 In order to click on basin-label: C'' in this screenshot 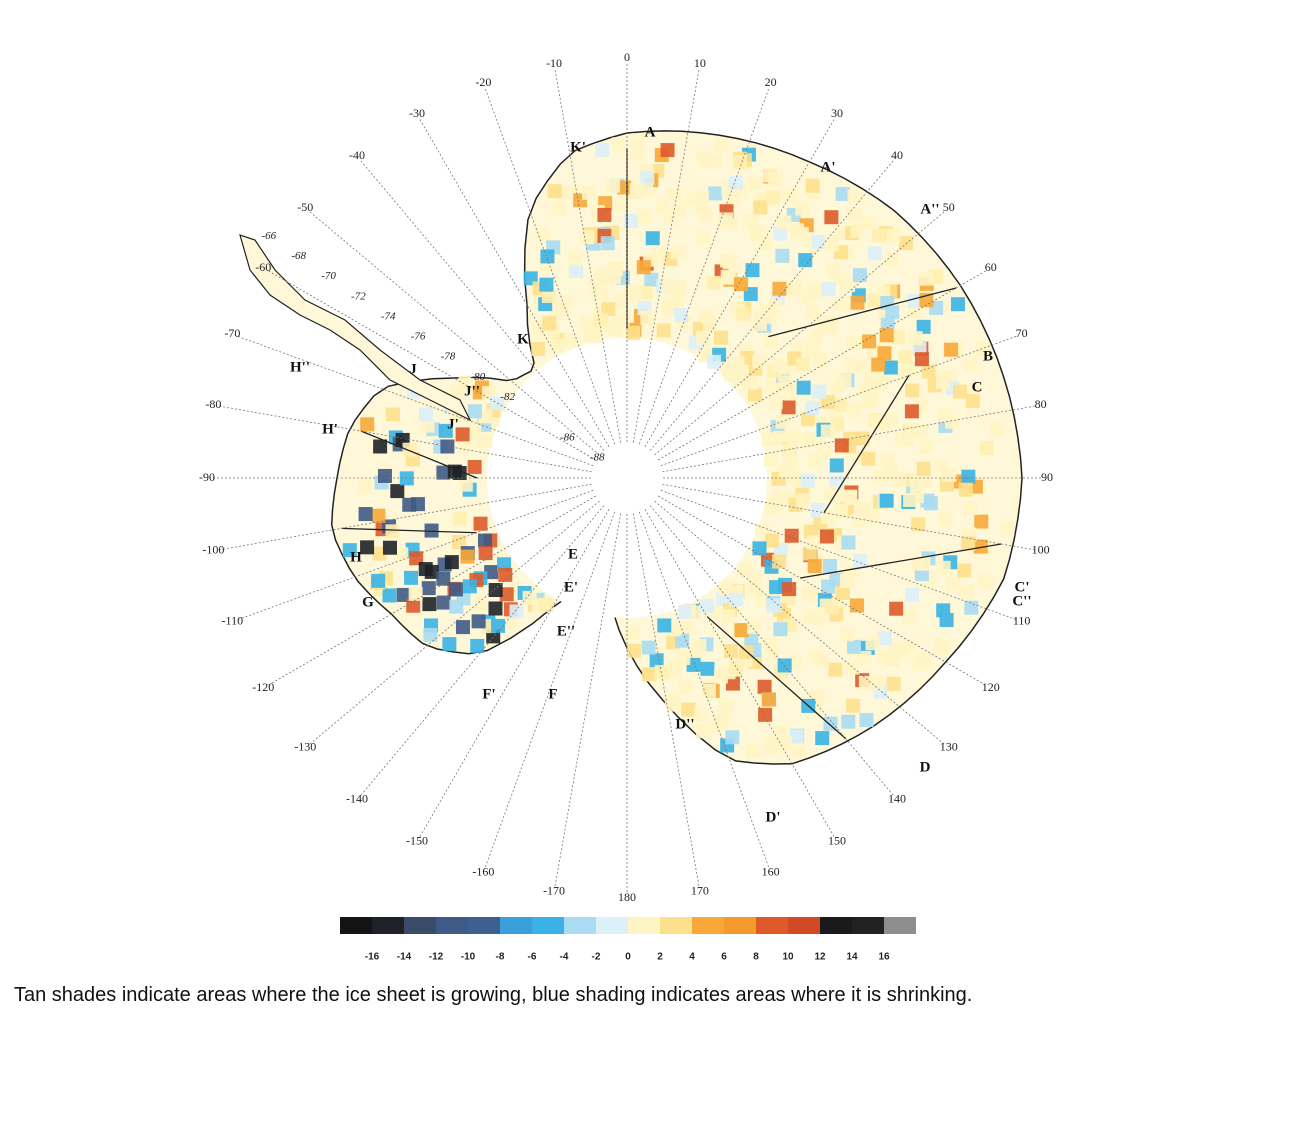, I will do `click(1021, 601)`.